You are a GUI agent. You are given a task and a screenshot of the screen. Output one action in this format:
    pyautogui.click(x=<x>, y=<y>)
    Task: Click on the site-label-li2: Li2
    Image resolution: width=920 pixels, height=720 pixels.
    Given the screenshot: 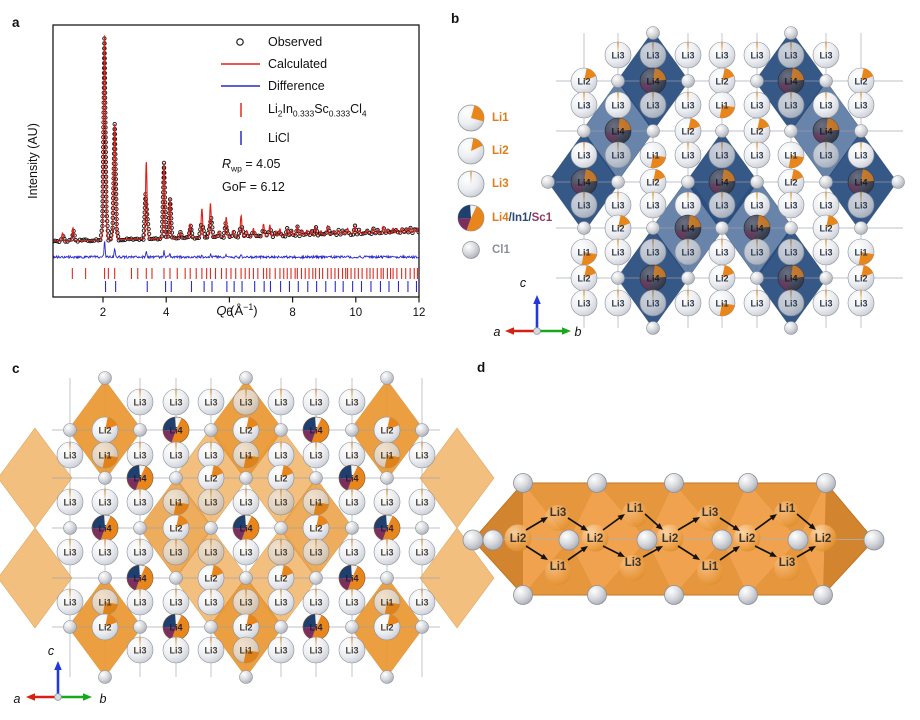 What is the action you would take?
    pyautogui.click(x=747, y=539)
    